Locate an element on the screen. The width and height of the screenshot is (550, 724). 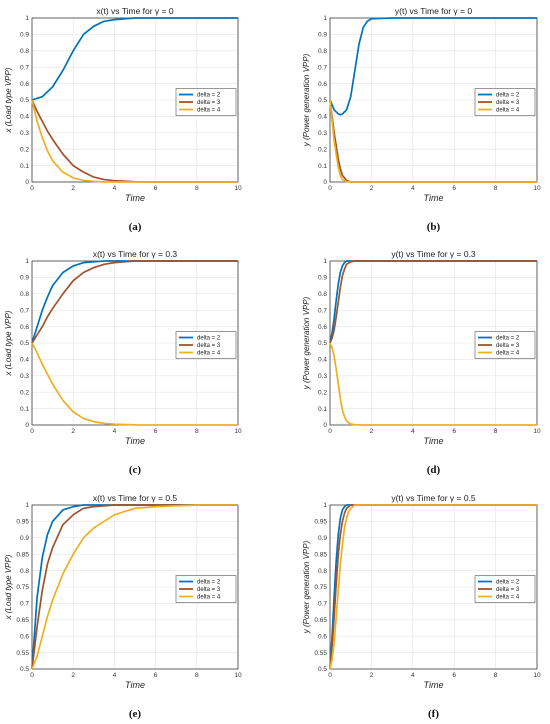
chart-title: x(t) vs Time for γ = 0.5 is located at coordinates (135, 498).